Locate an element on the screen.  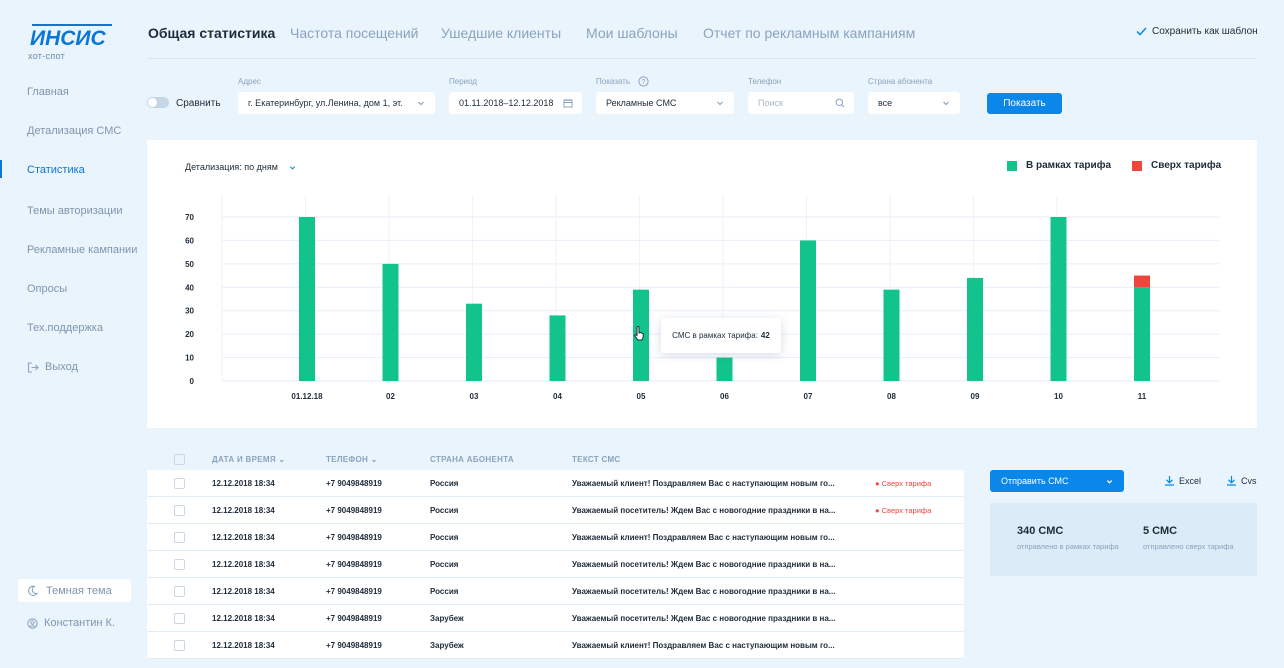
sidebar-item-label: Детализация СМС is located at coordinates (74, 131).